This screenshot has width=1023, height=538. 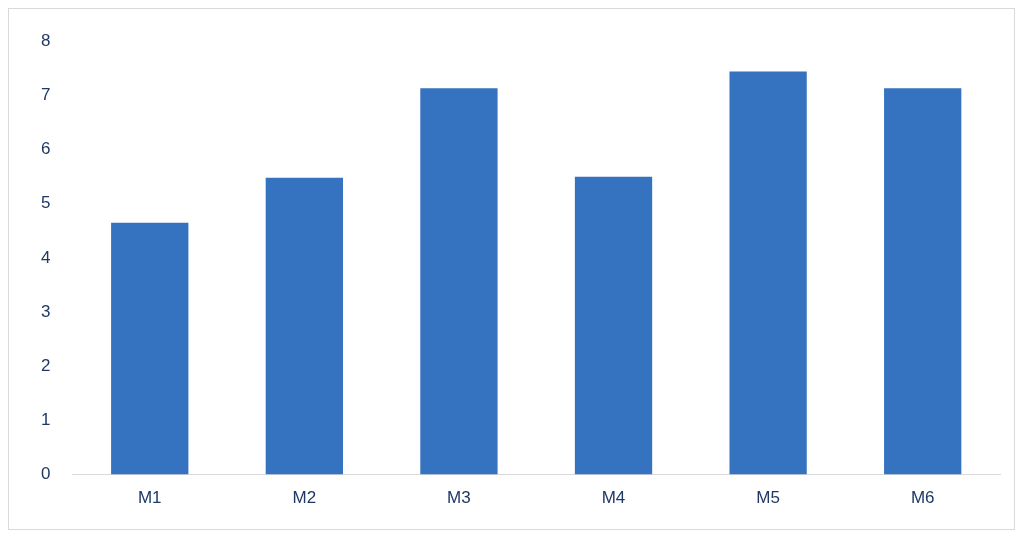 What do you see at coordinates (45, 95) in the screenshot?
I see `y-tick-label: 7` at bounding box center [45, 95].